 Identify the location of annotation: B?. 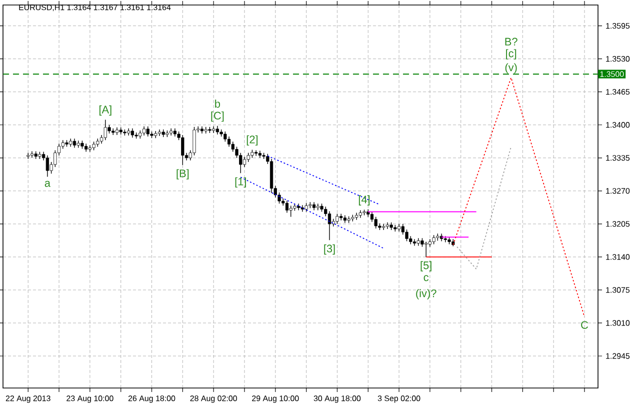
(511, 42).